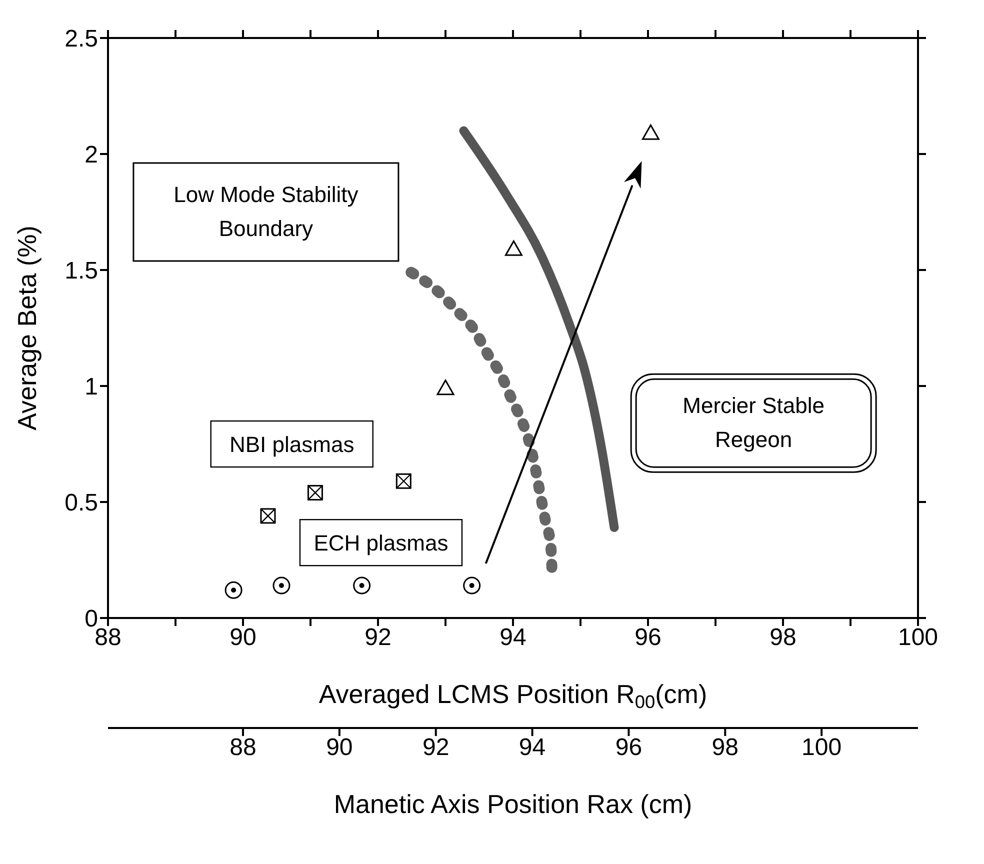  Describe the element at coordinates (513, 695) in the screenshot. I see `x-axis-title: Averaged LCMS Position R$_{00}$(cm)` at that location.